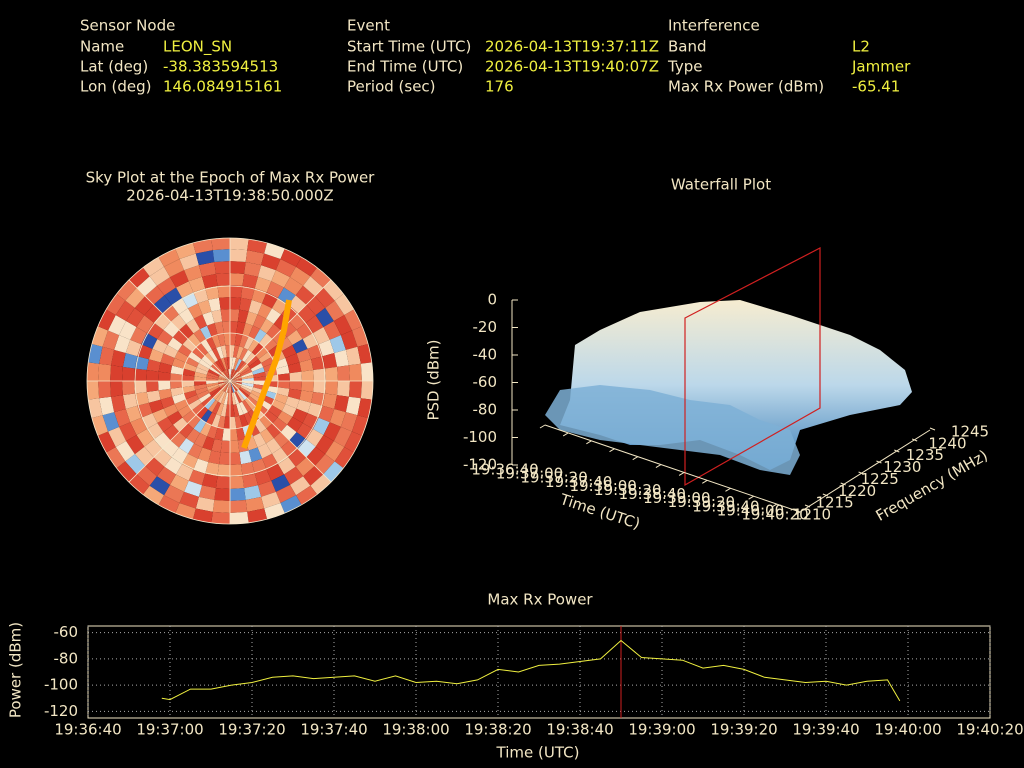 The height and width of the screenshot is (768, 1024). What do you see at coordinates (415, 730) in the screenshot?
I see `x-tick-label: 19:38:00` at bounding box center [415, 730].